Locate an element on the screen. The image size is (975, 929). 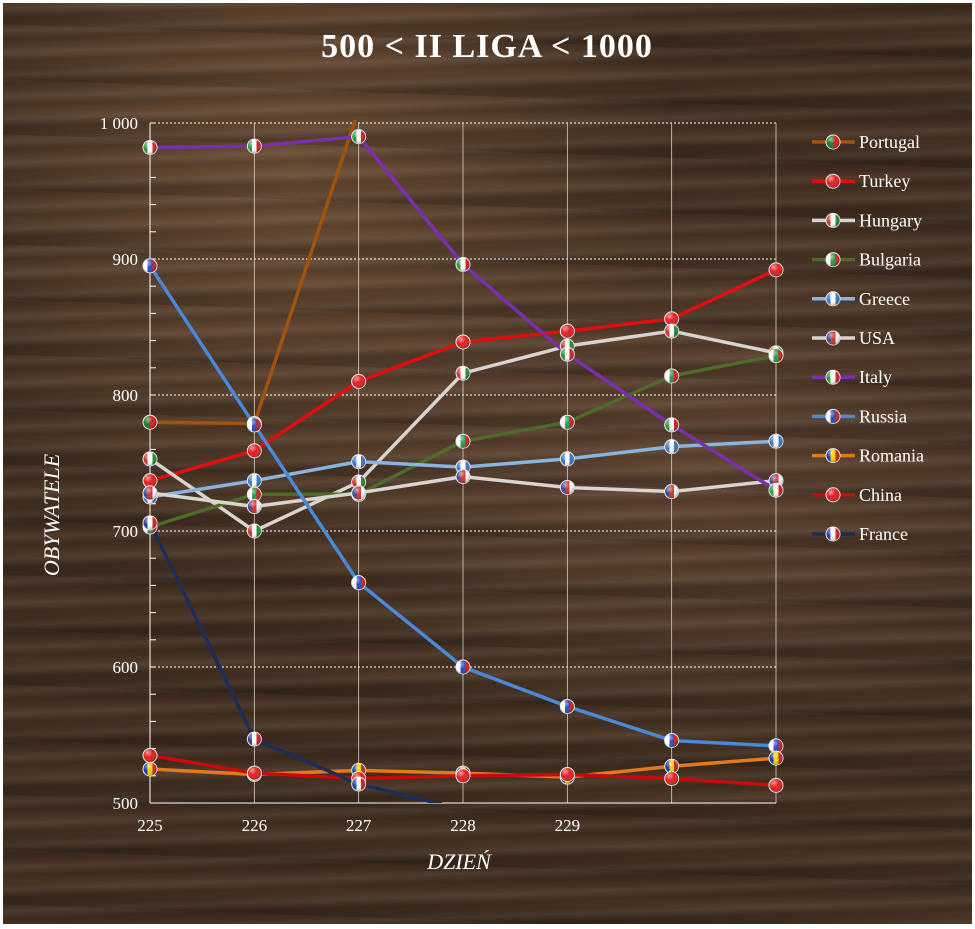
x-tick-label: 227 is located at coordinates (359, 825).